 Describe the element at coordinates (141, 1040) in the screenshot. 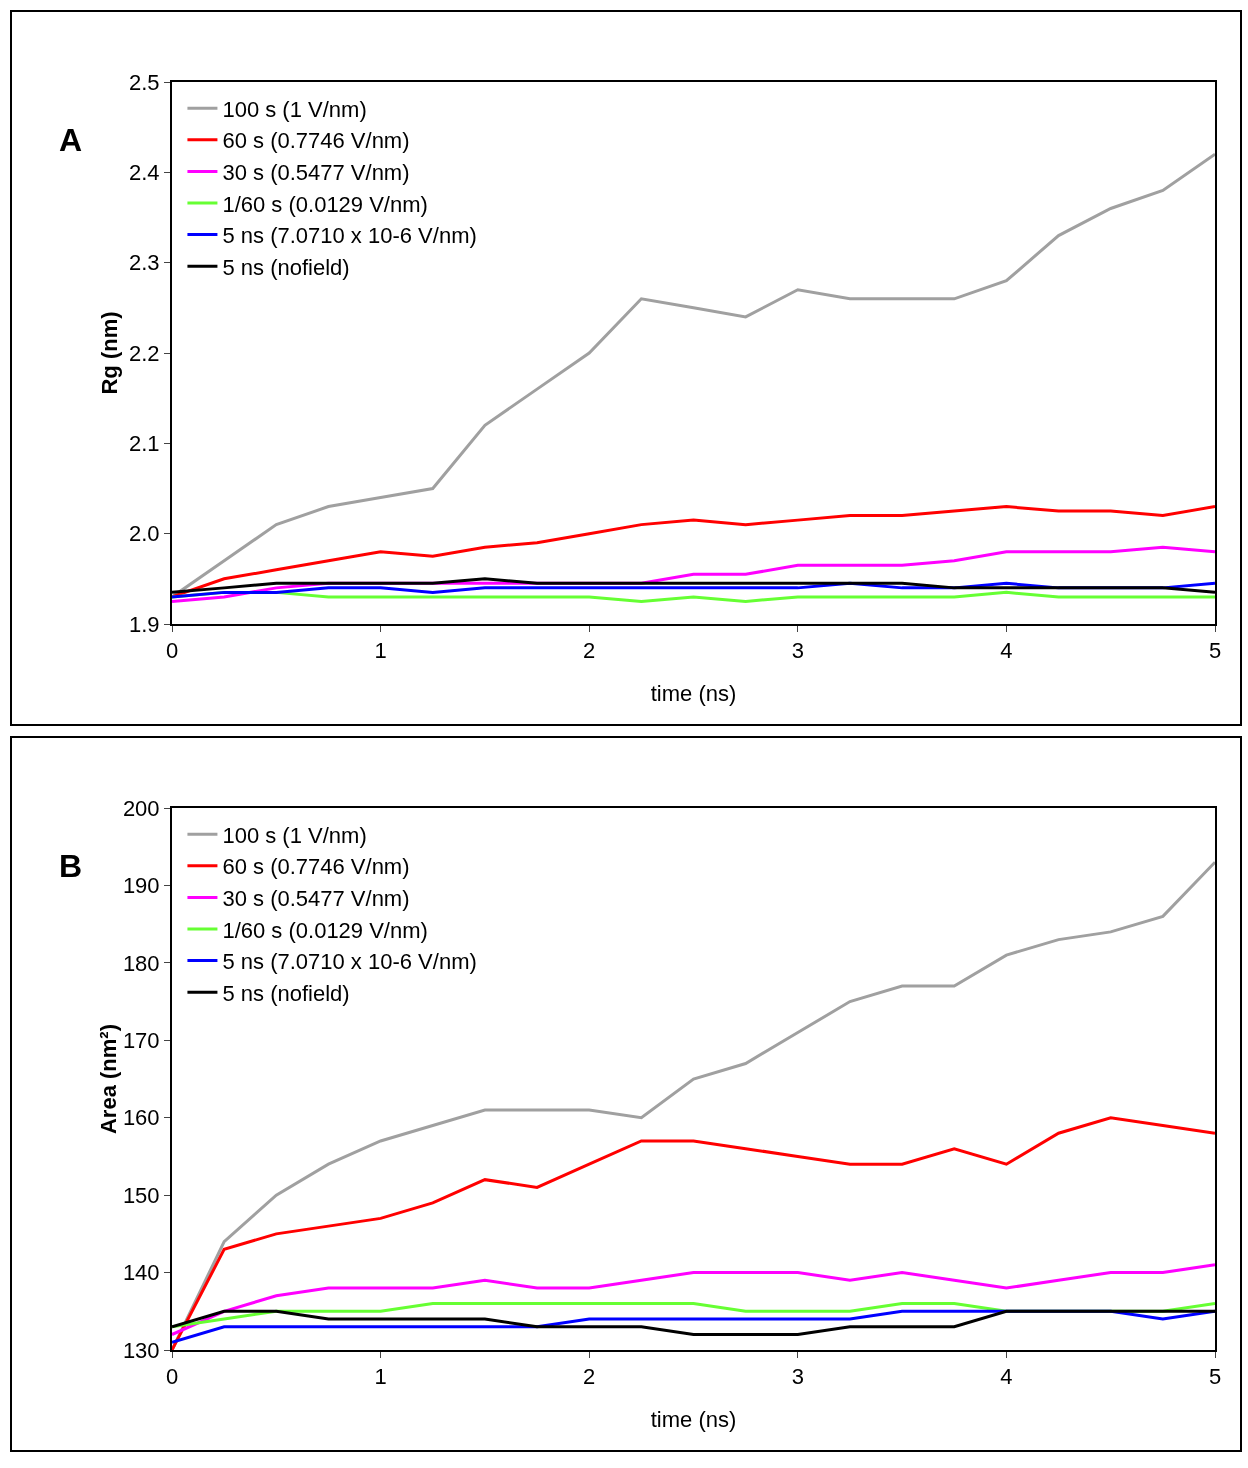

I see `y-tick-label: 170` at that location.